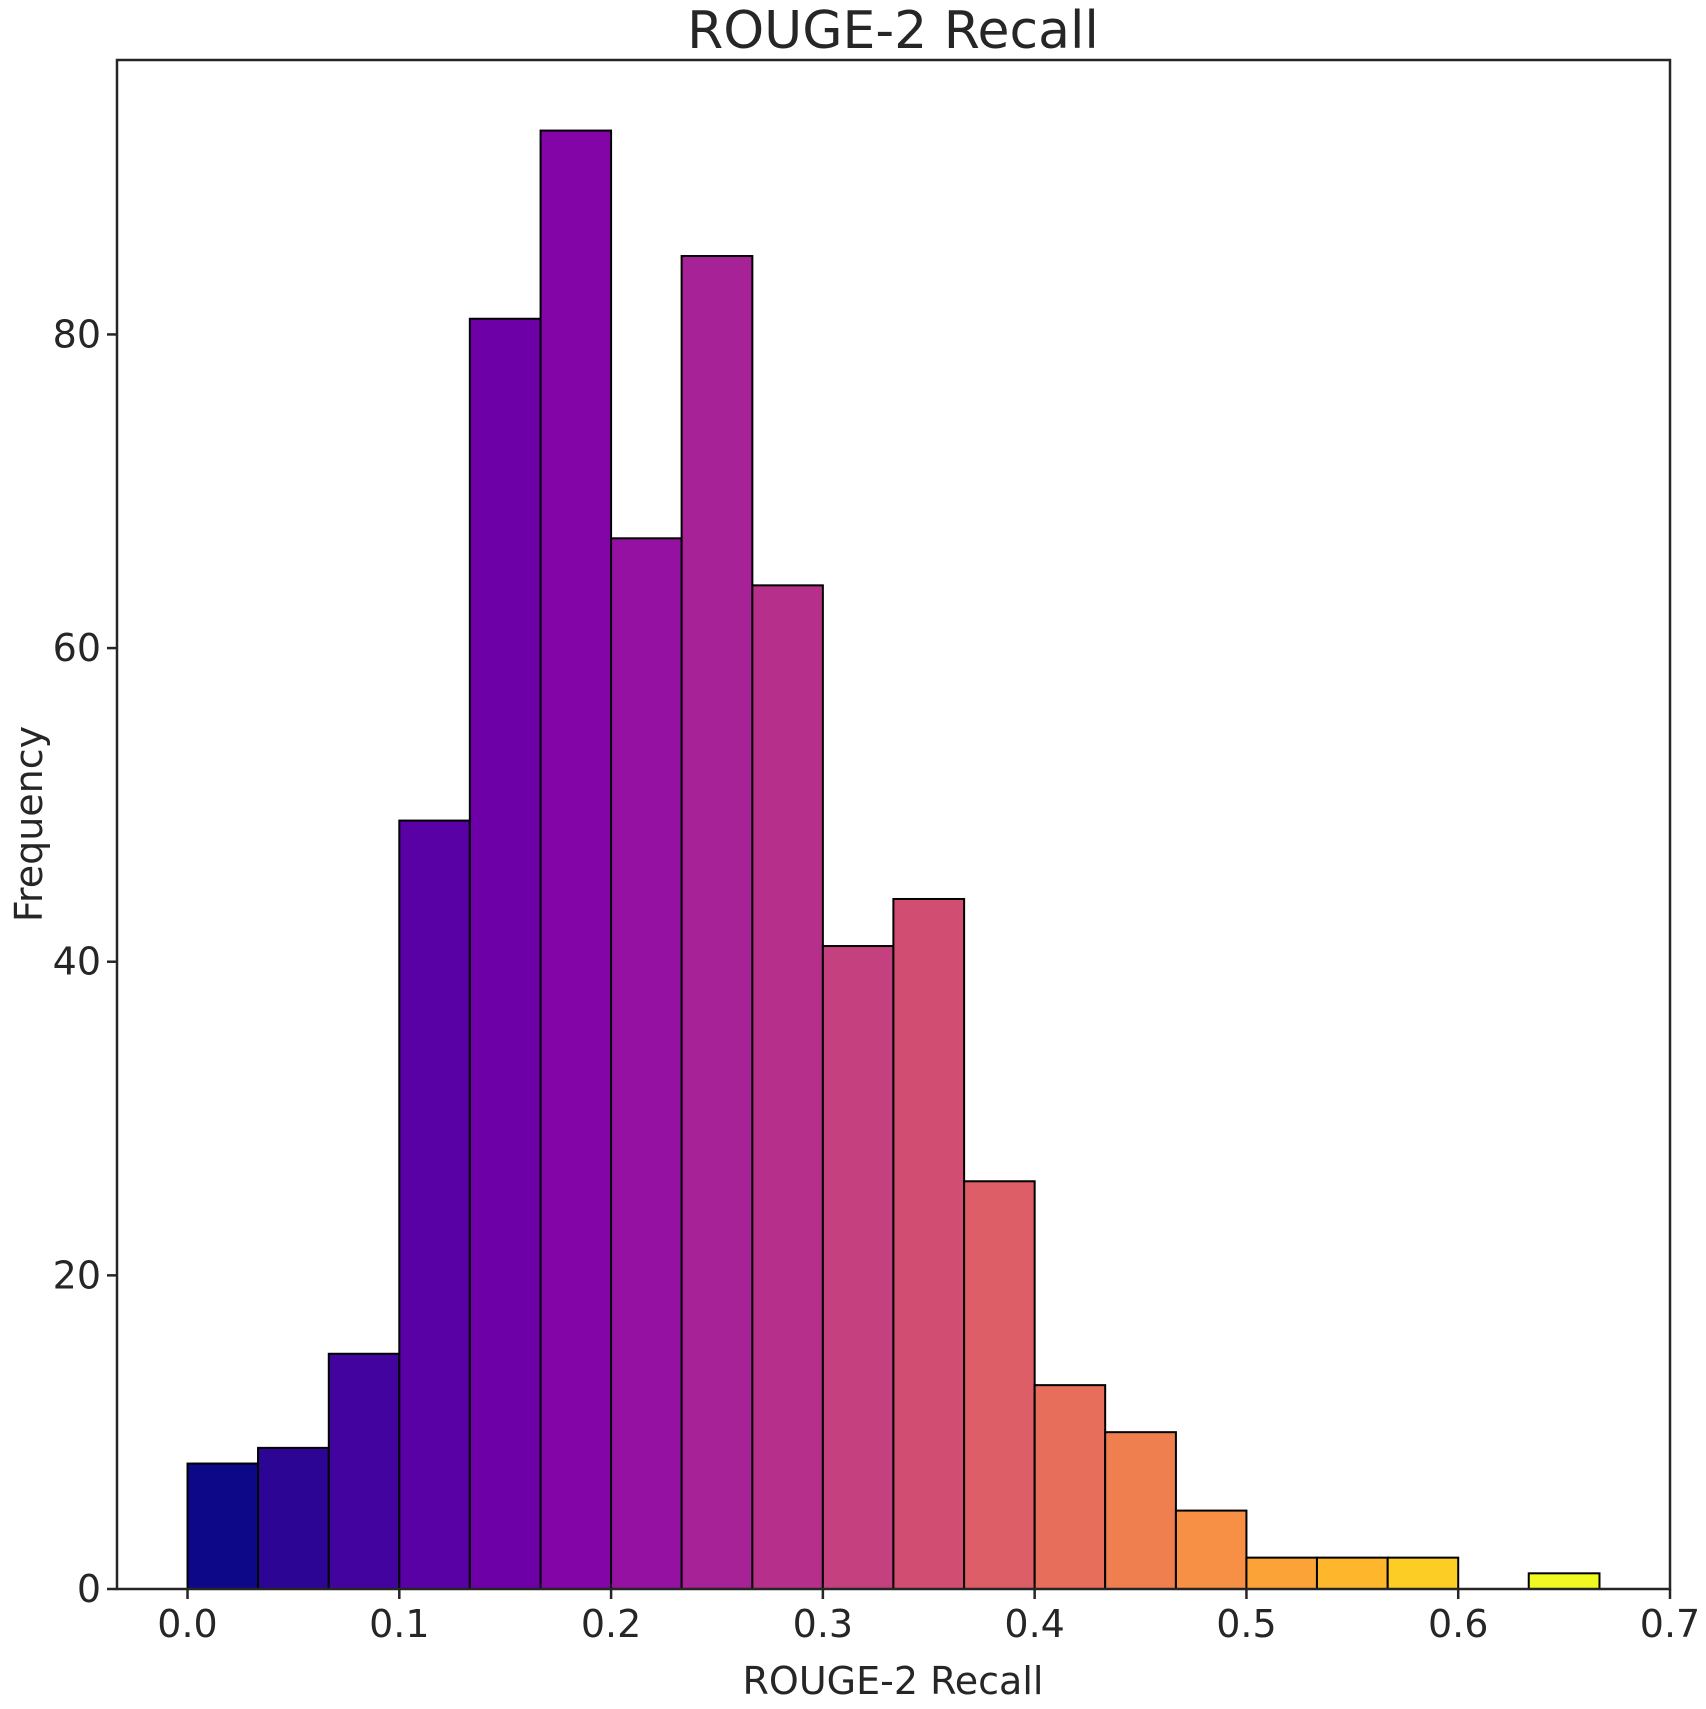  Describe the element at coordinates (187, 1624) in the screenshot. I see `x-tick-label: 0.0` at that location.